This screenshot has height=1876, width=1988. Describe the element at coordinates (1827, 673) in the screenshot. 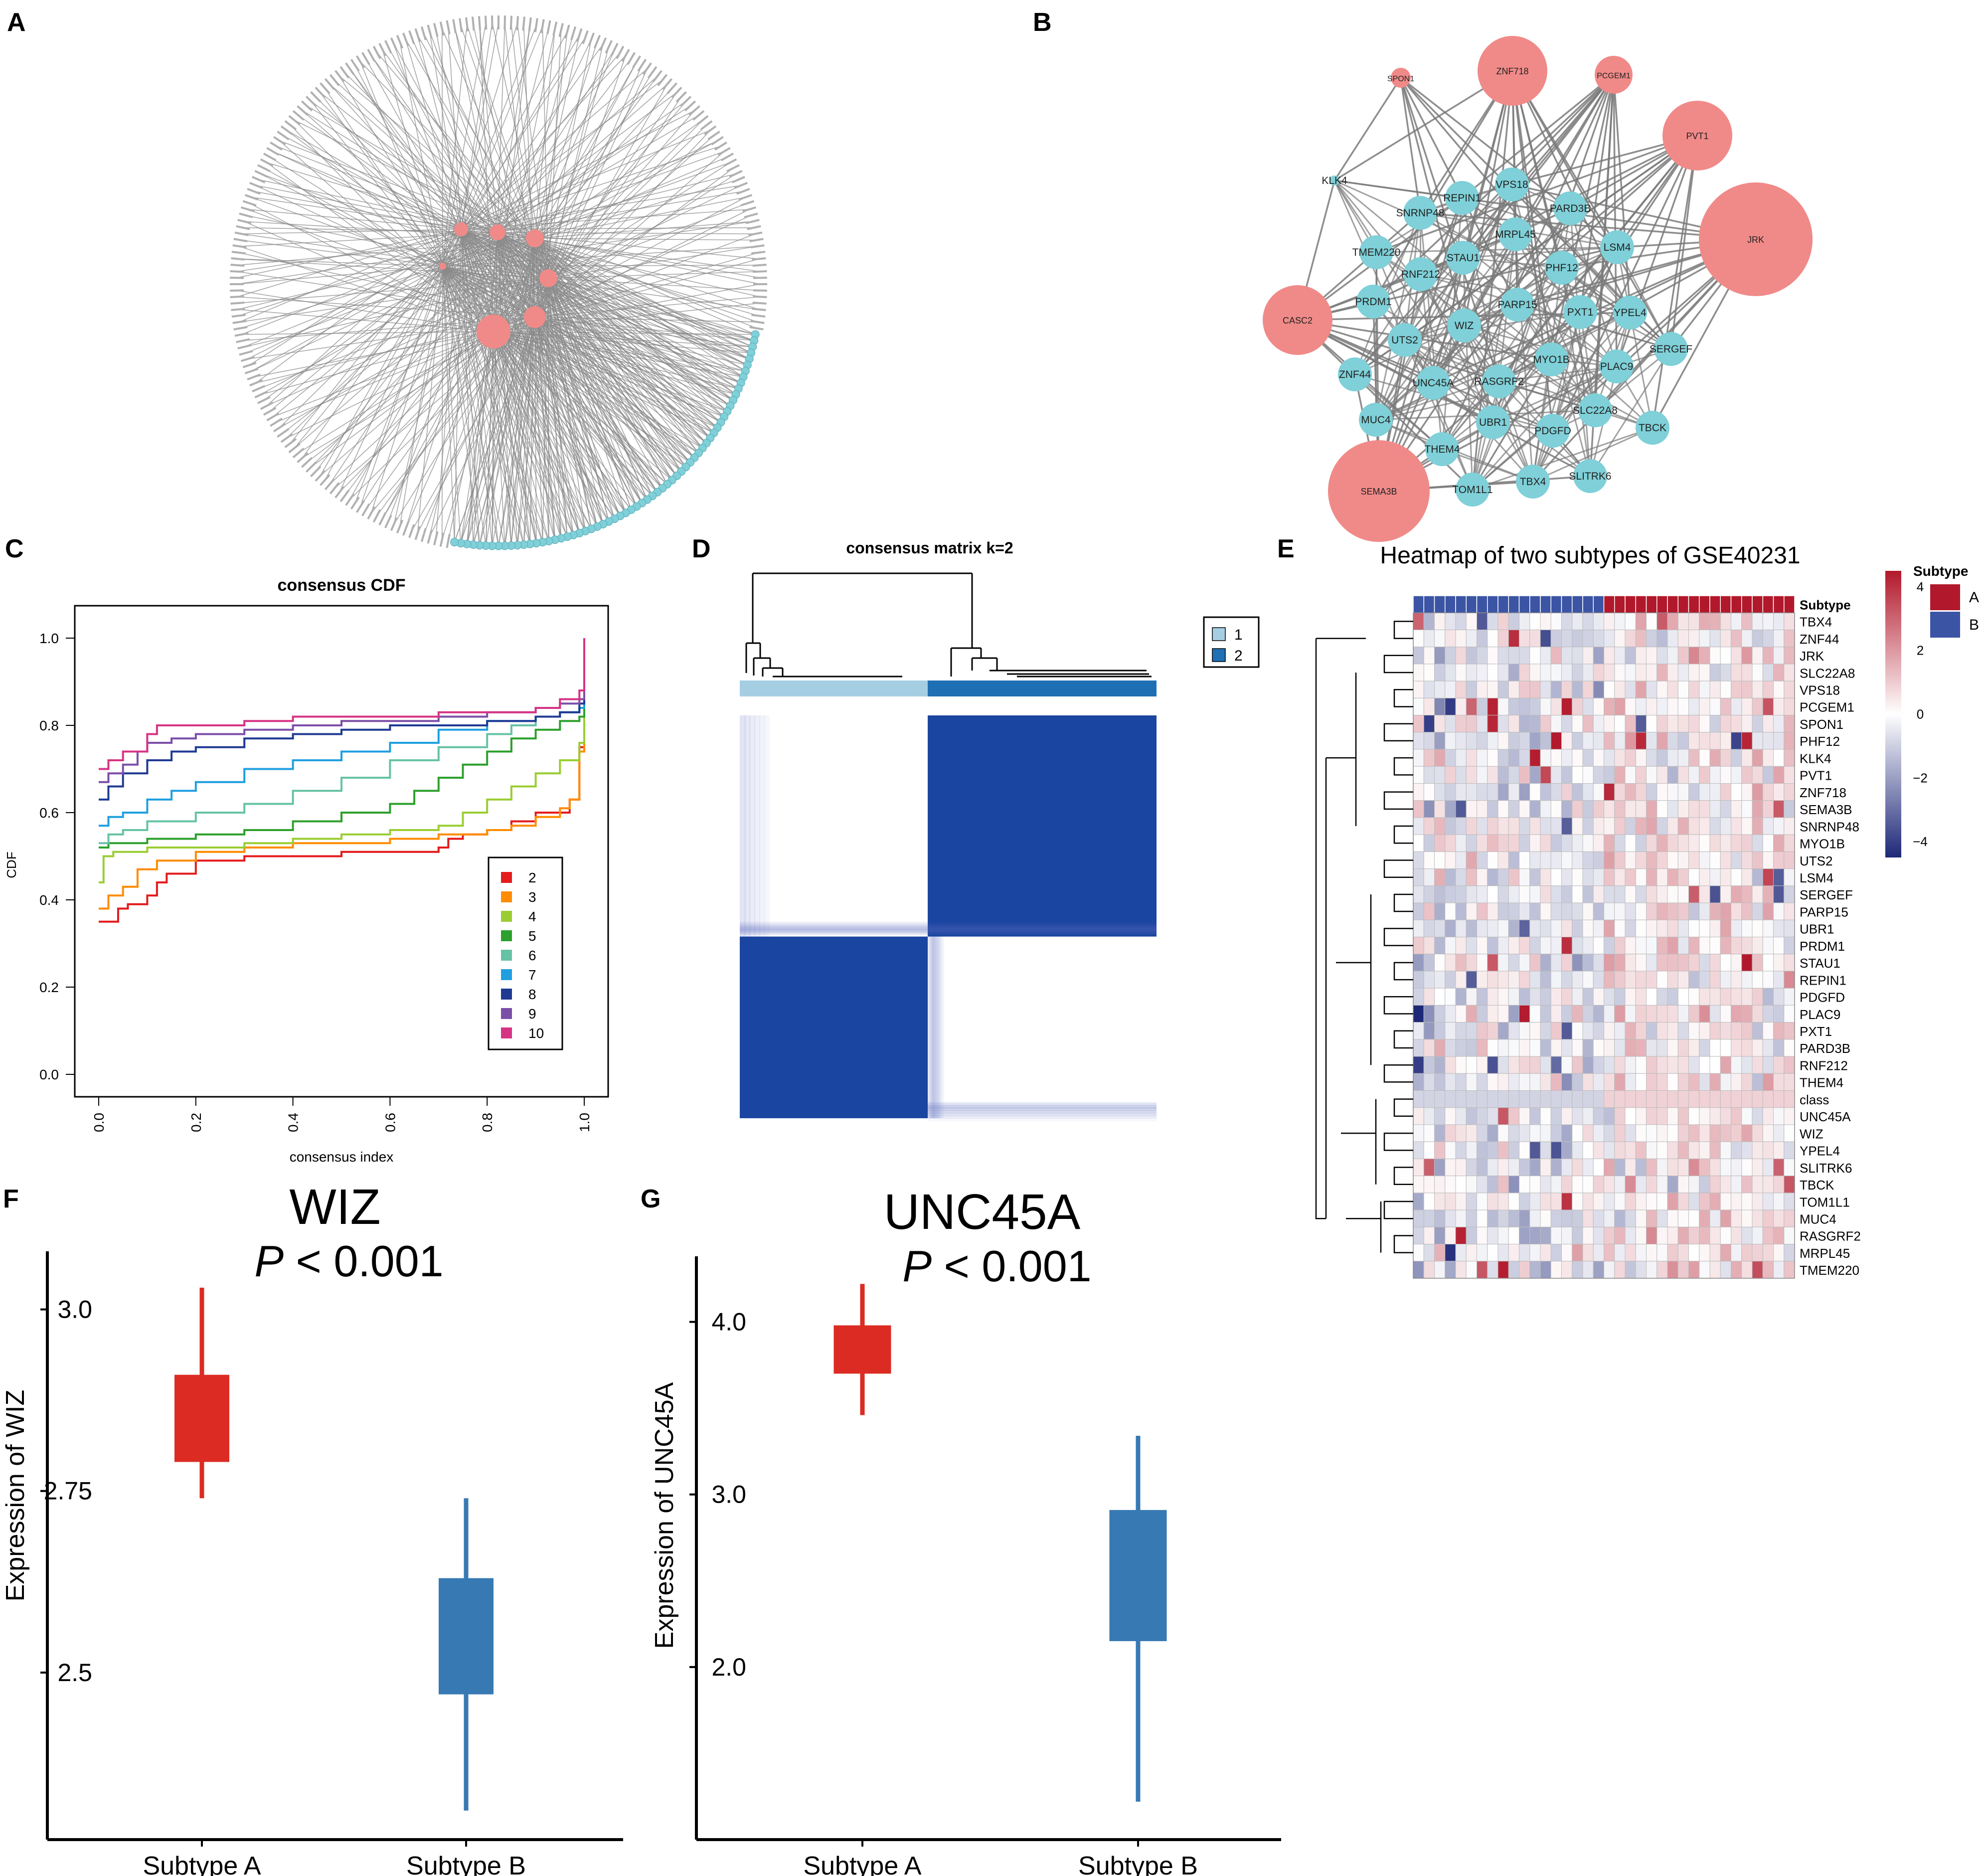

I see `e-row-label: SLC22A8` at that location.